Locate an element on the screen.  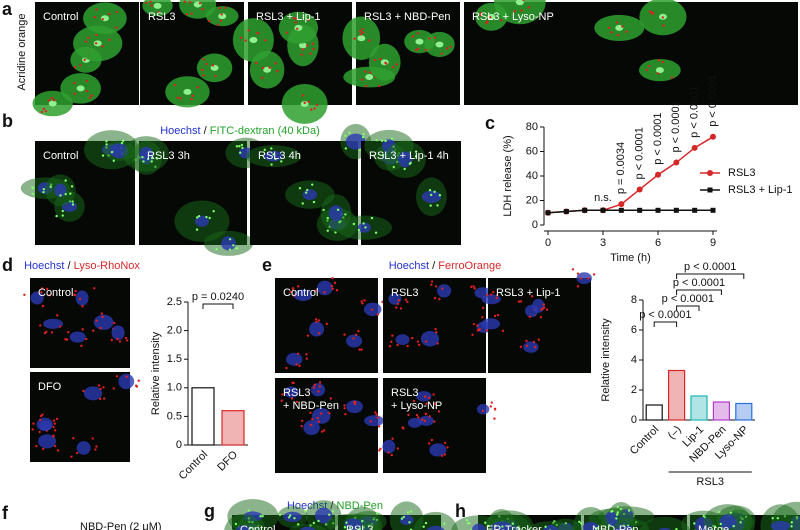
y-tick-label: 20 is located at coordinates (532, 200).